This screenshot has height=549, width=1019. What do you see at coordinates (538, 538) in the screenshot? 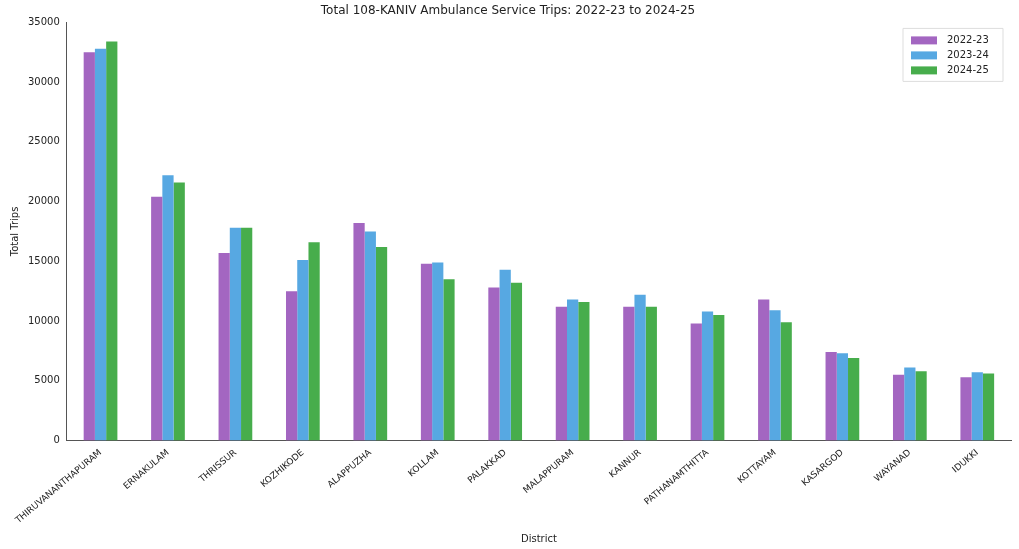
I see `x-axis-title: District` at bounding box center [538, 538].